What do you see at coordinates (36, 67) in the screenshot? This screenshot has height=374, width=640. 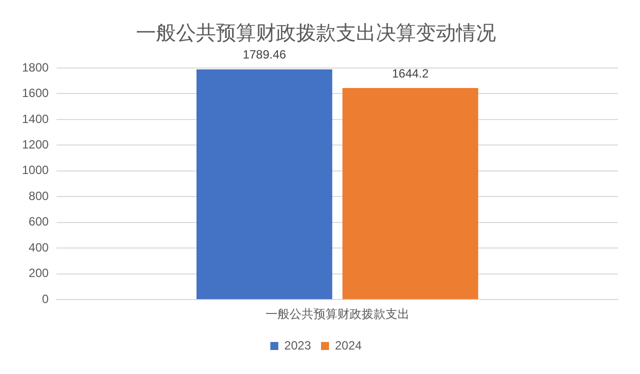 I see `y-tick-label: 1800` at bounding box center [36, 67].